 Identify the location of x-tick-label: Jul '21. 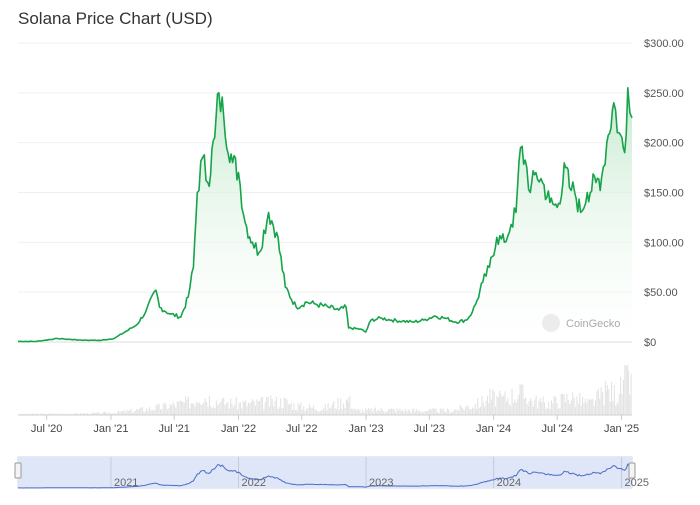
(173, 429).